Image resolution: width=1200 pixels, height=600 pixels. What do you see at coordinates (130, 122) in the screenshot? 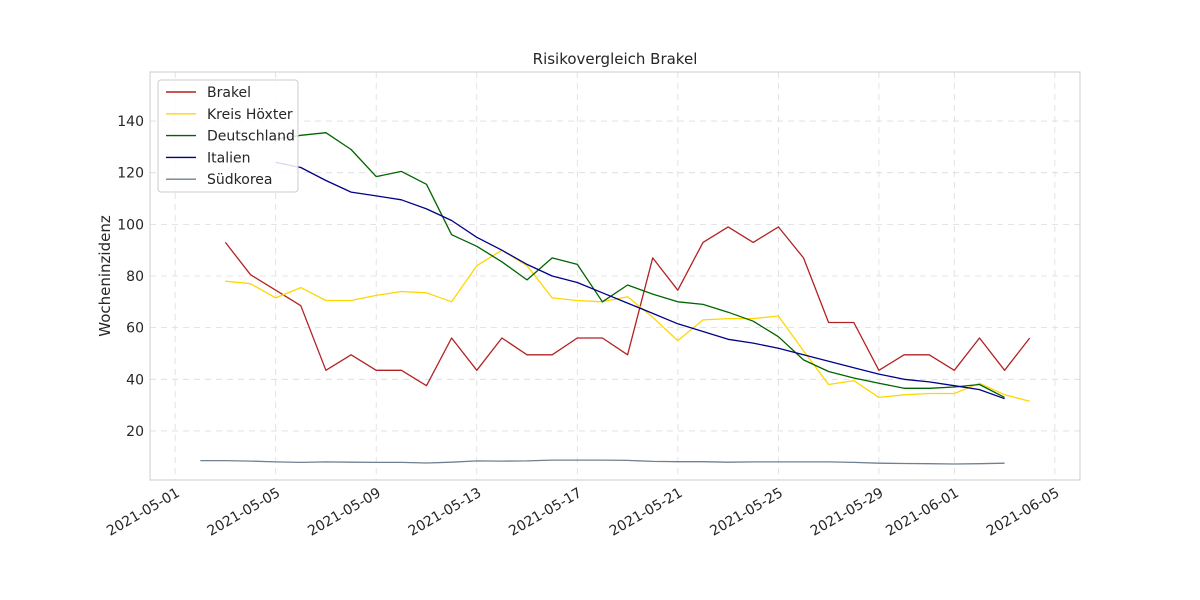
I see `y-tick-label: 140` at bounding box center [130, 122].